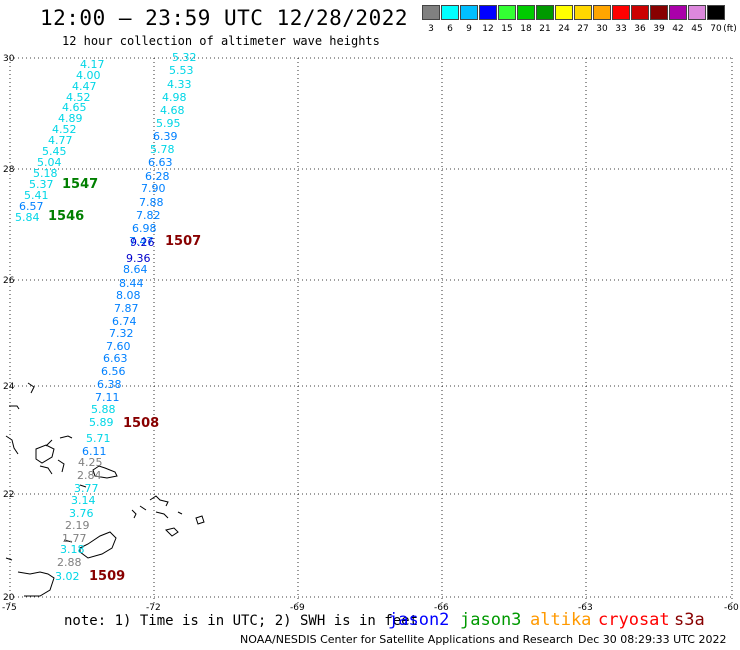 This screenshot has width=740, height=650. I want to click on legend-unit: (ft), so click(730, 29).